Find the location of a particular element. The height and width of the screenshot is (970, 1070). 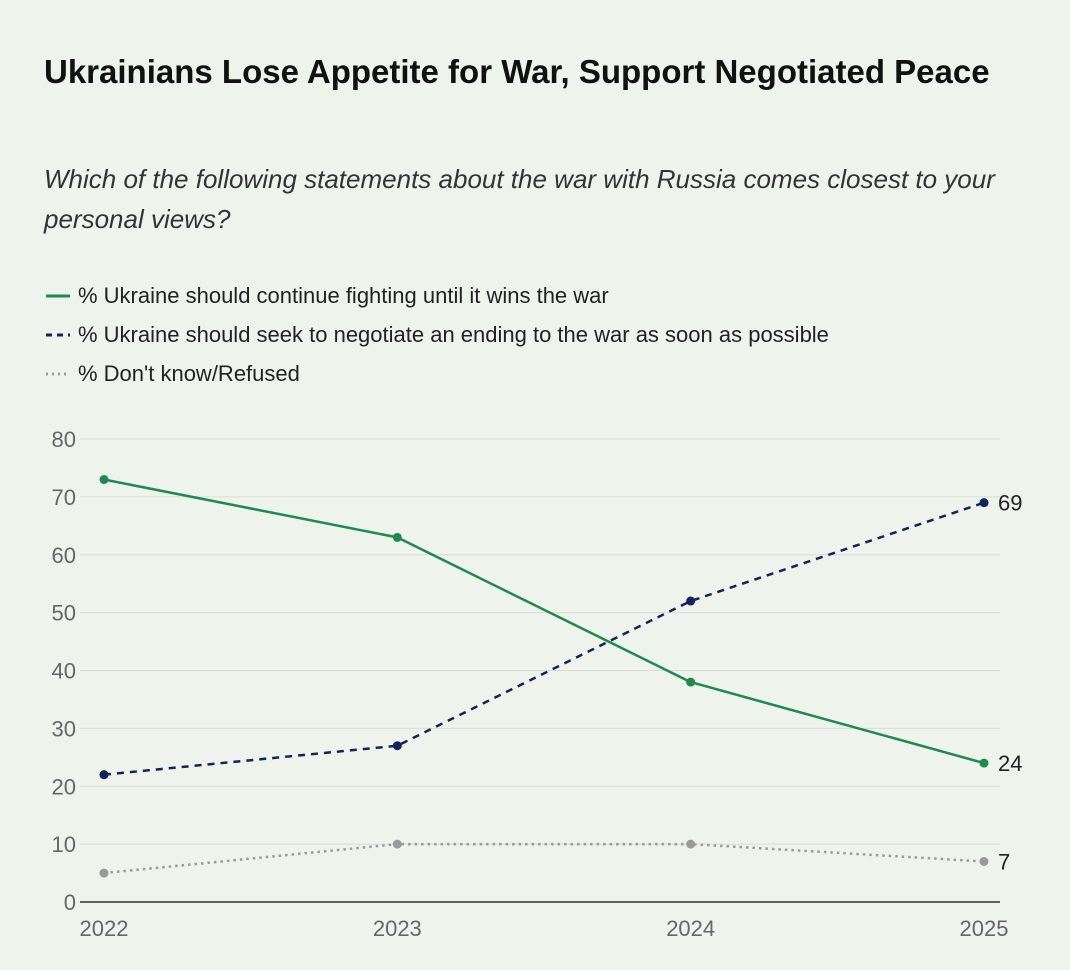

x-tick-label-2023: 2023 is located at coordinates (397, 928).